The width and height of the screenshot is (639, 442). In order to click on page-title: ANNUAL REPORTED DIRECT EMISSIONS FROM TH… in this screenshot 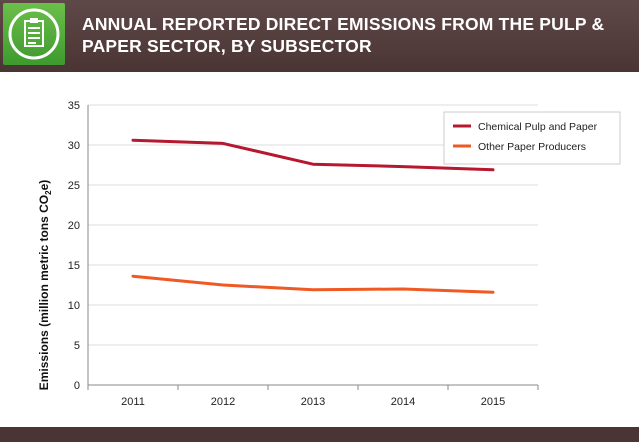, I will do `click(343, 35)`.